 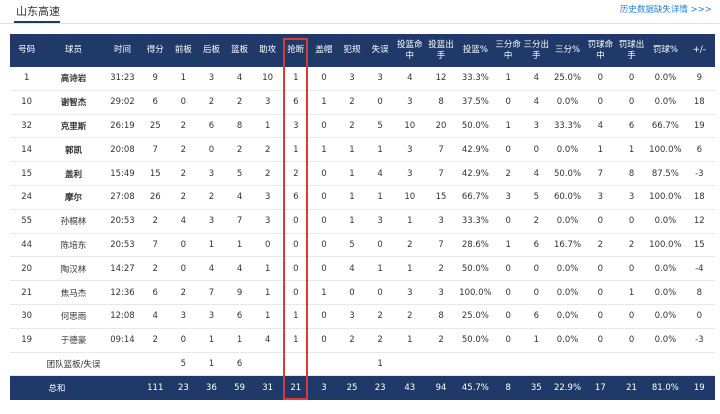 What do you see at coordinates (155, 50) in the screenshot?
I see `column-header: 得分` at bounding box center [155, 50].